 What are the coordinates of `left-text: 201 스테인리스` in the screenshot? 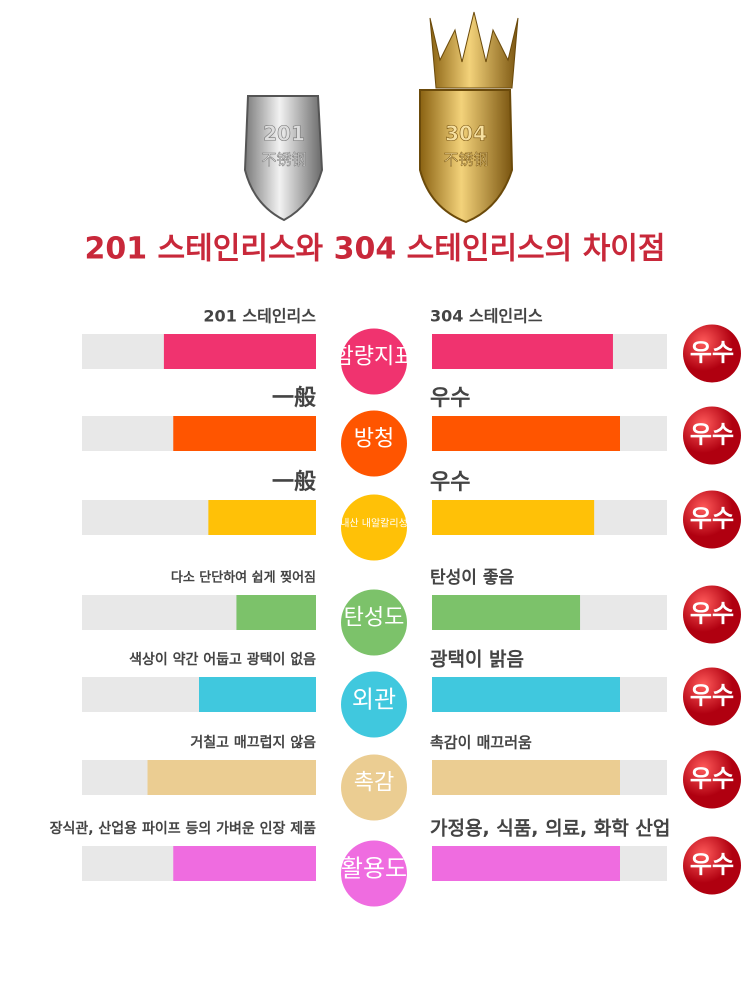 It's located at (259, 316).